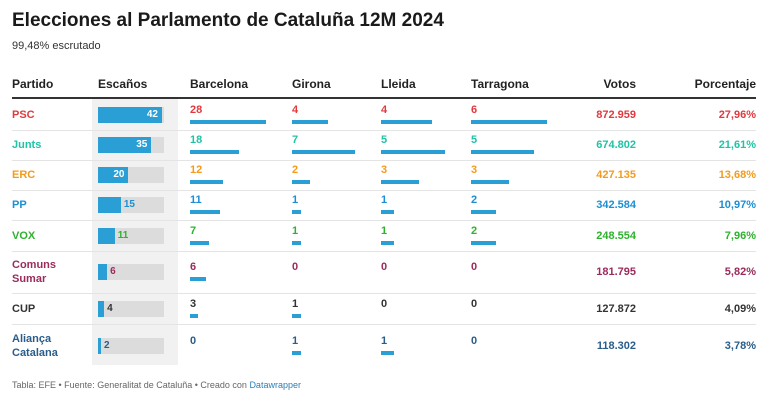 The height and width of the screenshot is (410, 768). Describe the element at coordinates (740, 272) in the screenshot. I see `percent: 5,82%` at that location.